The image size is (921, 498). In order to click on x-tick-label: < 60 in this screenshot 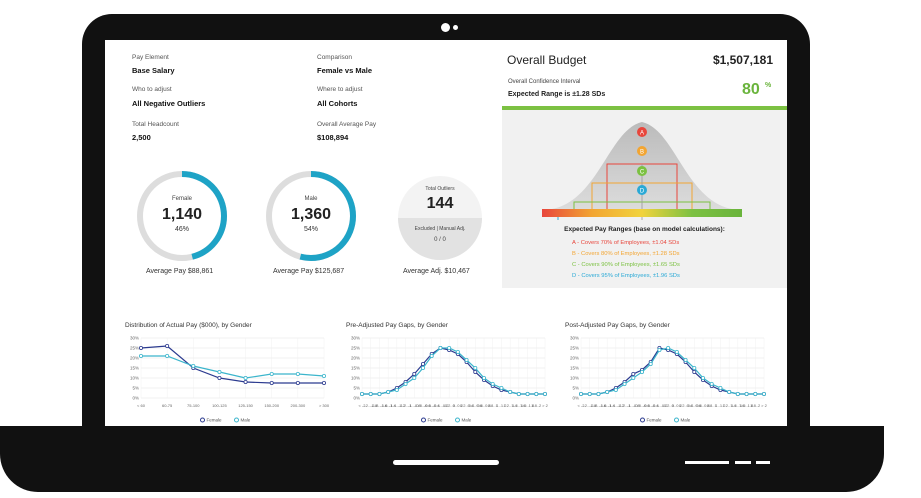, I will do `click(141, 405)`.